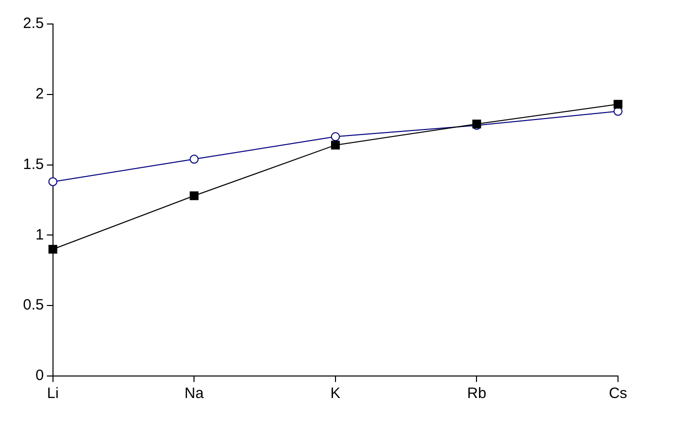 The image size is (688, 424). I want to click on x-tick-label: Rb, so click(476, 393).